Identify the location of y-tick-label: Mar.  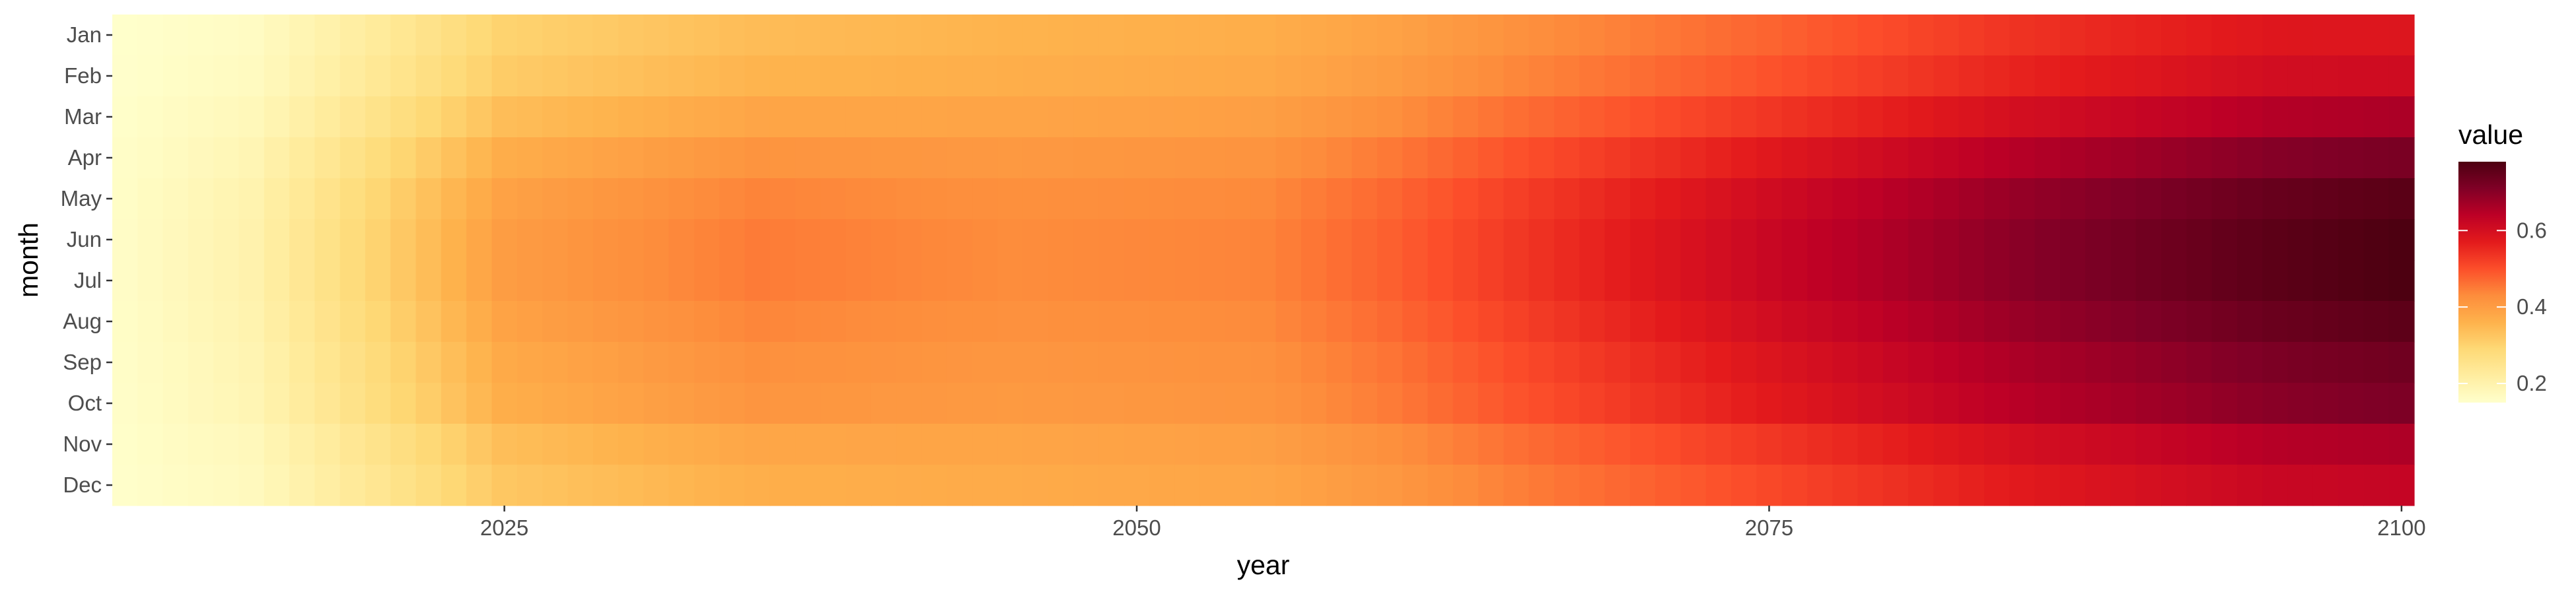
(83, 116).